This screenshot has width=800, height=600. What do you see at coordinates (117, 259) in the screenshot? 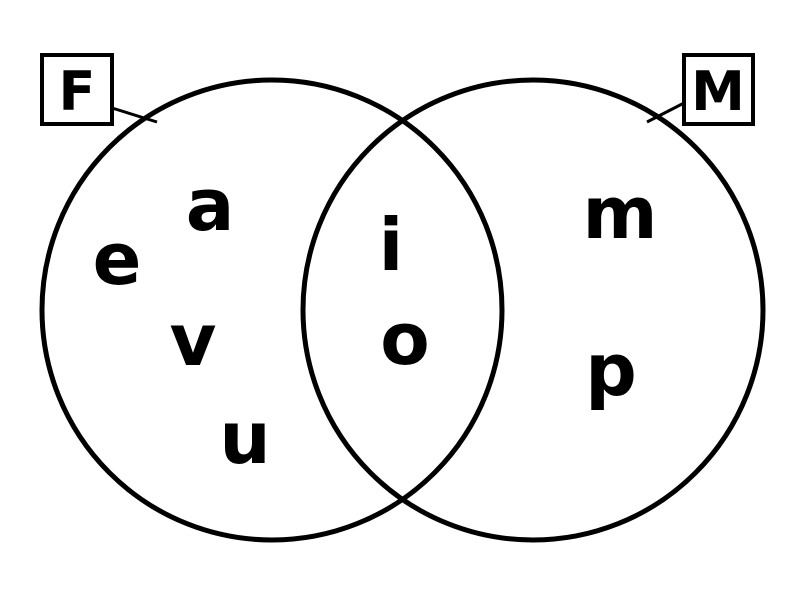
I see `left-member-2: e` at bounding box center [117, 259].